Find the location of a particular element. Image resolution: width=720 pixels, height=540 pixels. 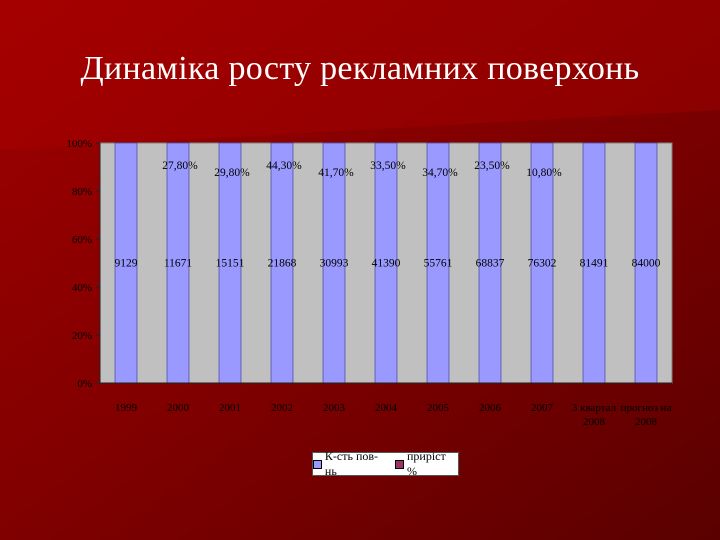

y-tick-label: 20% is located at coordinates (82, 336).